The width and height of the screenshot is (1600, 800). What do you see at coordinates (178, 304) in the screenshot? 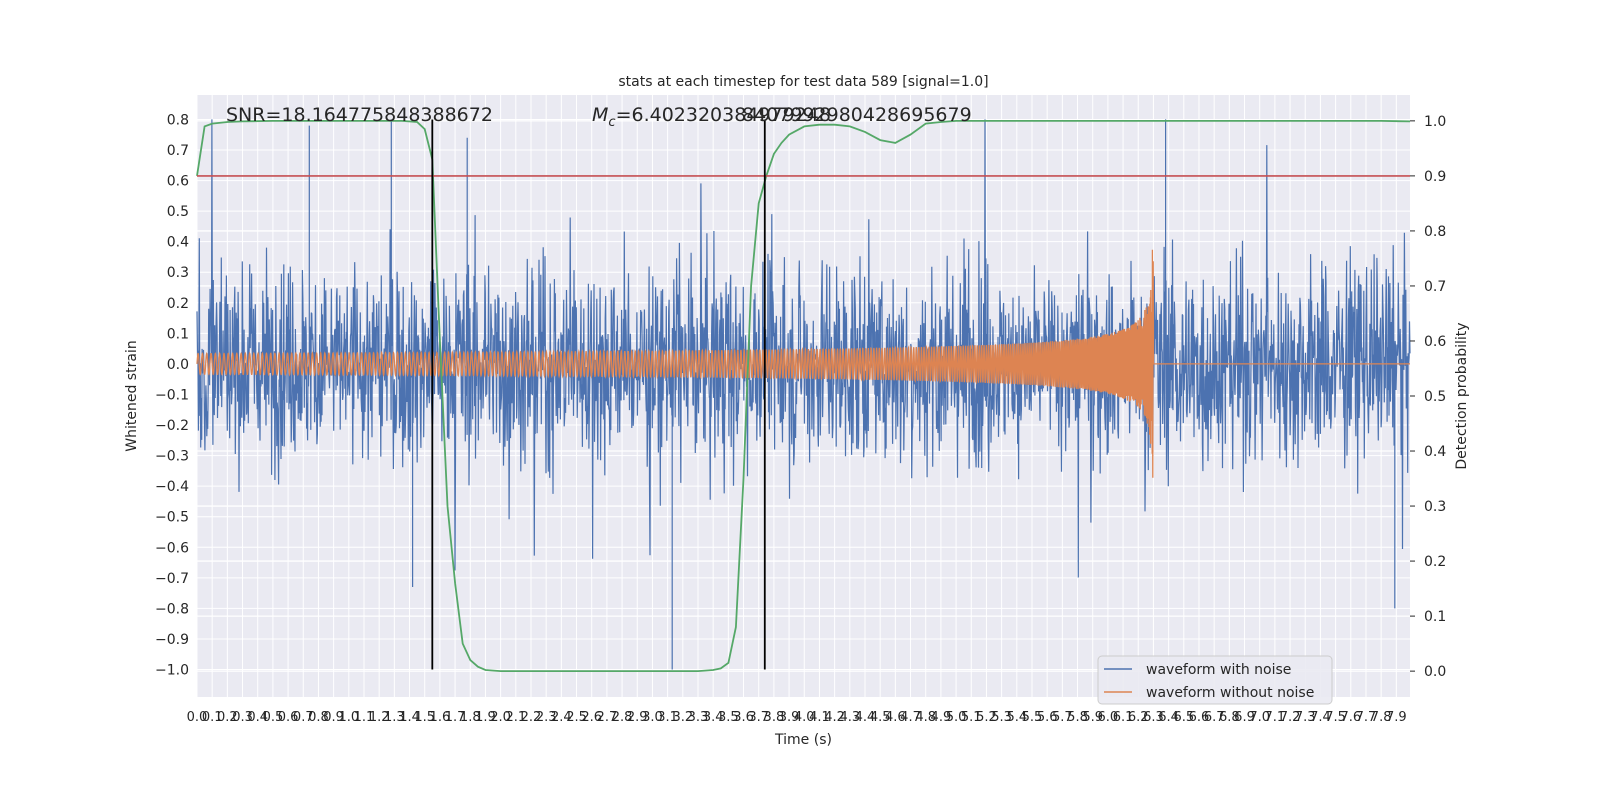
I see `y-tick-label: 0.2` at bounding box center [178, 304].